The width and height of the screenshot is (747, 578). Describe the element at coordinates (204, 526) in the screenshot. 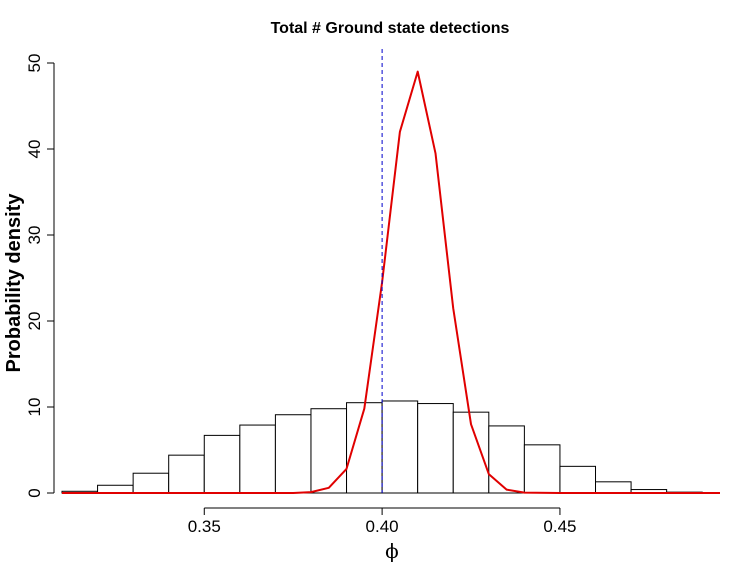

I see `x-tick-label: 0.35` at that location.